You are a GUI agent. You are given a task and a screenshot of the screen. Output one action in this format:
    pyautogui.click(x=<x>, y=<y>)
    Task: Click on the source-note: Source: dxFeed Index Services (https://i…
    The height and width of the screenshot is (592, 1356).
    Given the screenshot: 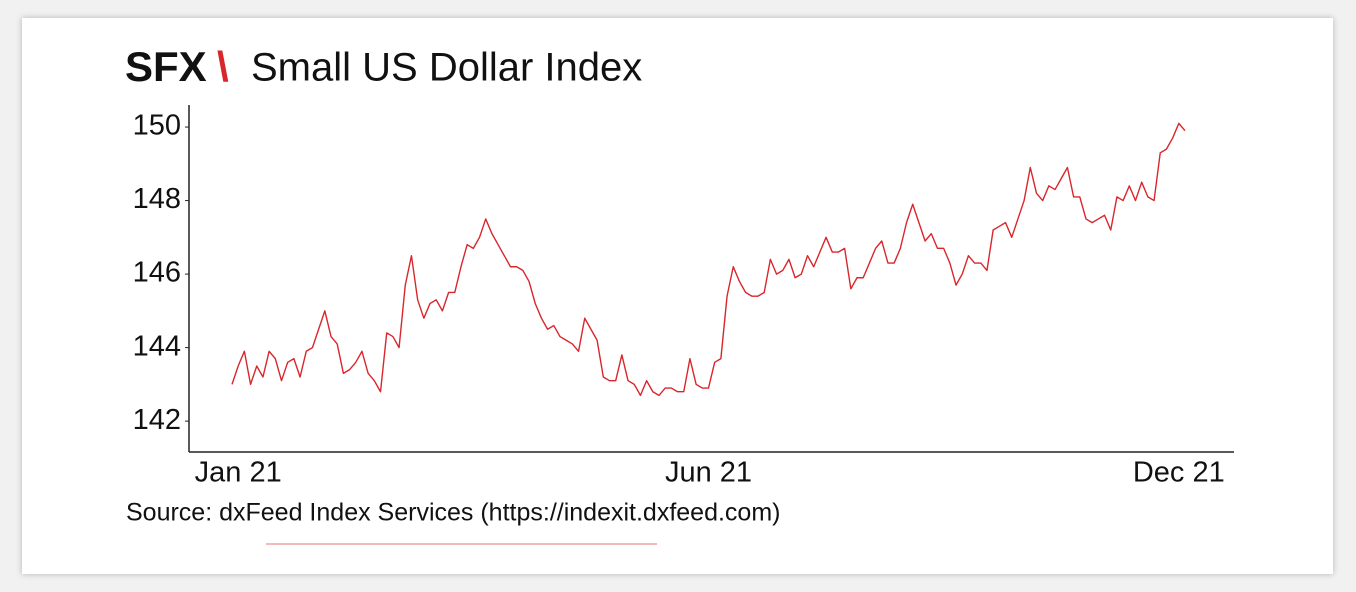 What is the action you would take?
    pyautogui.click(x=453, y=513)
    